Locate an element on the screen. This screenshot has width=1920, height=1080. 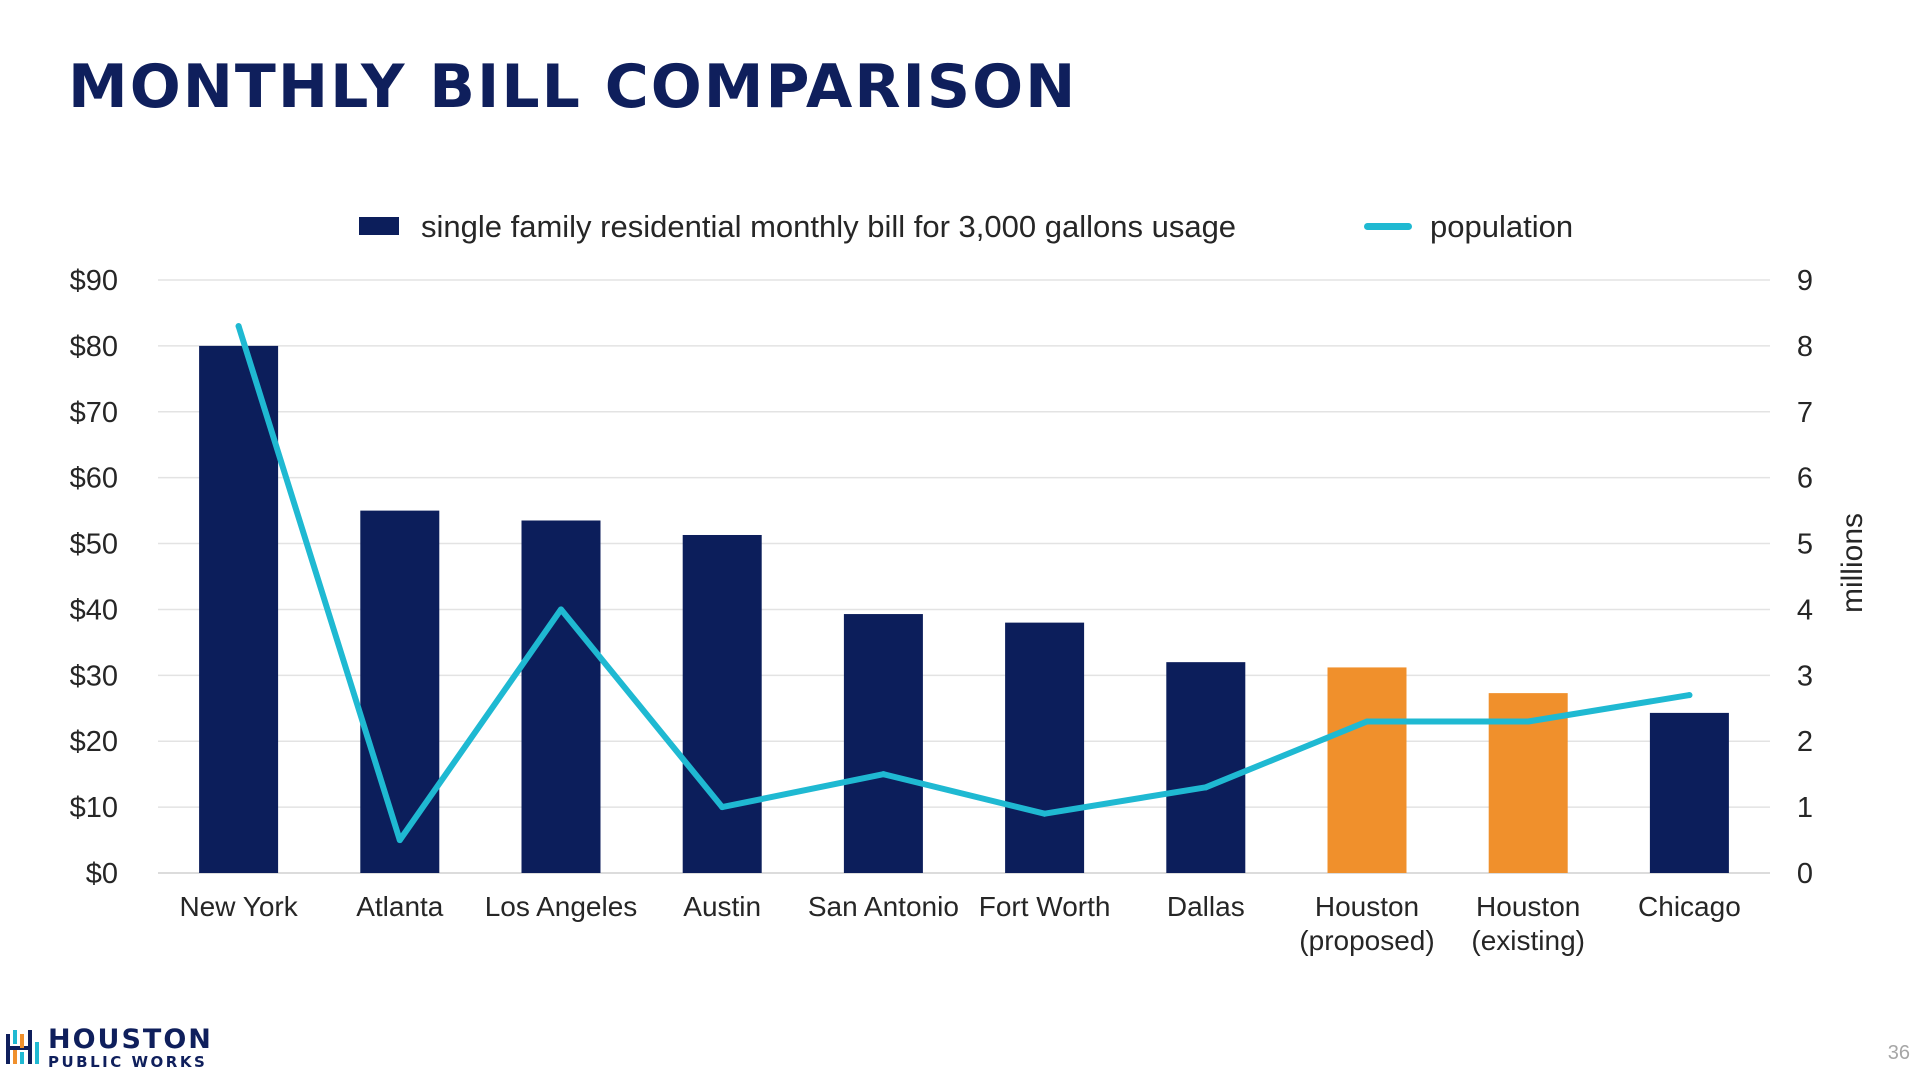
right-tick-label-8: 8 is located at coordinates (1805, 347).